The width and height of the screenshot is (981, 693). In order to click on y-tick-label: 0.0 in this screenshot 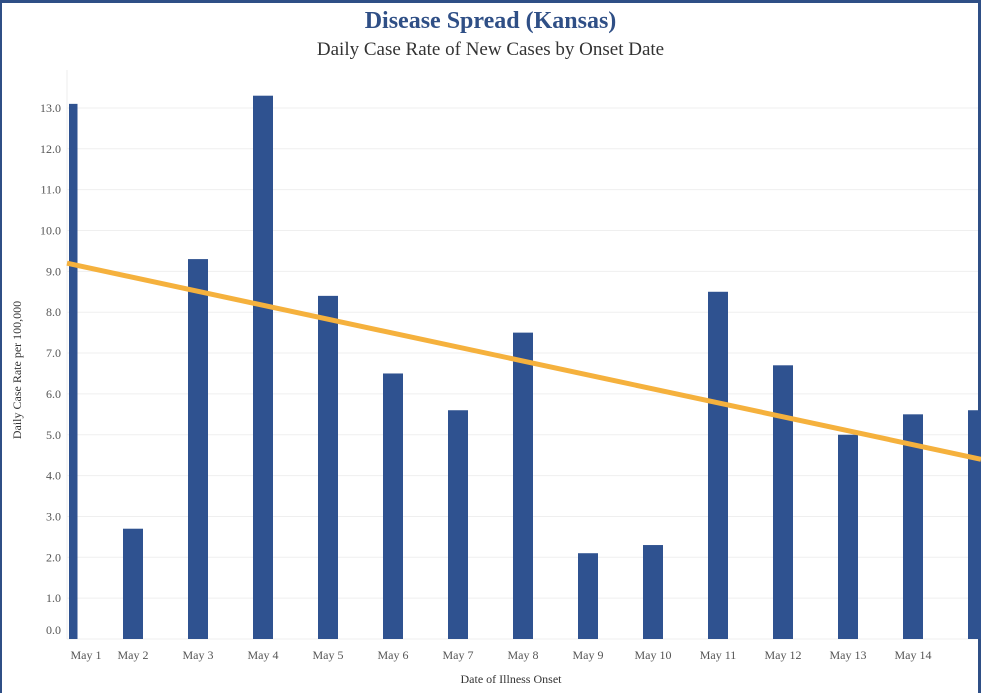, I will do `click(53, 630)`.